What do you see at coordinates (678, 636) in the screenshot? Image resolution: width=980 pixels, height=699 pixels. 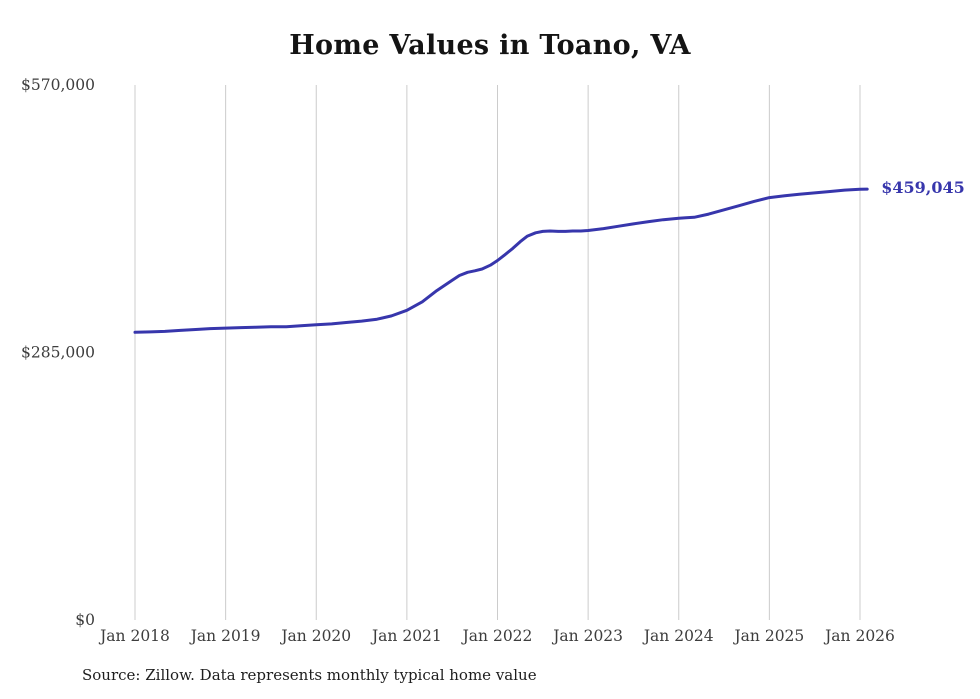 I see `x-tick-label: Jan 2024` at bounding box center [678, 636].